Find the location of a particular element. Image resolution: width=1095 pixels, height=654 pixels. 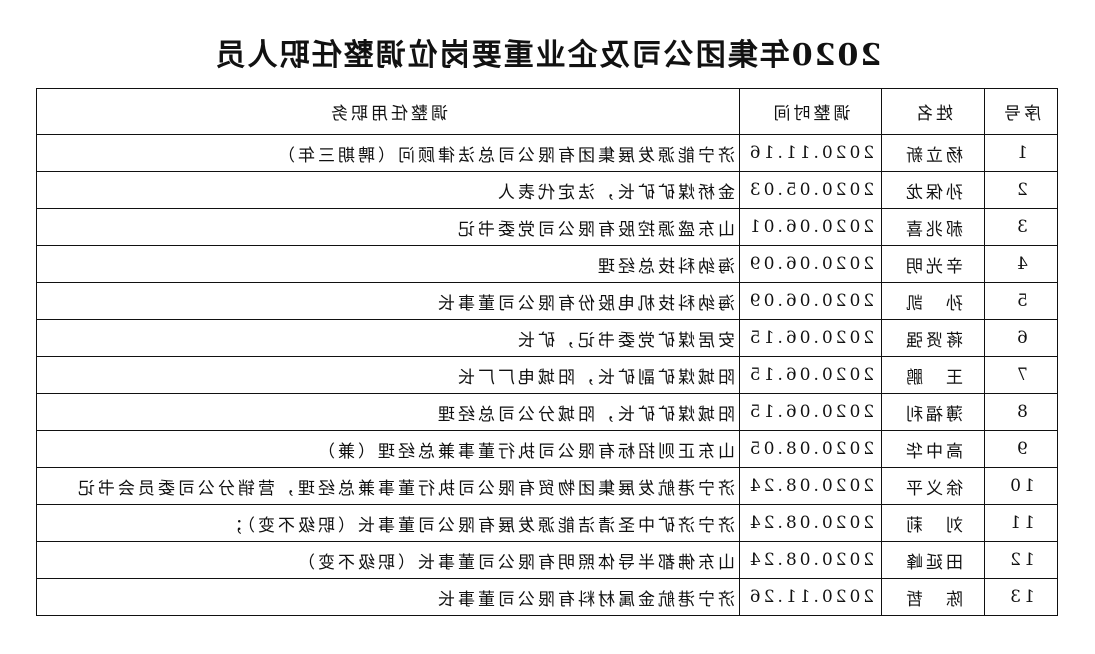

person-name: 郝兆喜 is located at coordinates (933, 227).